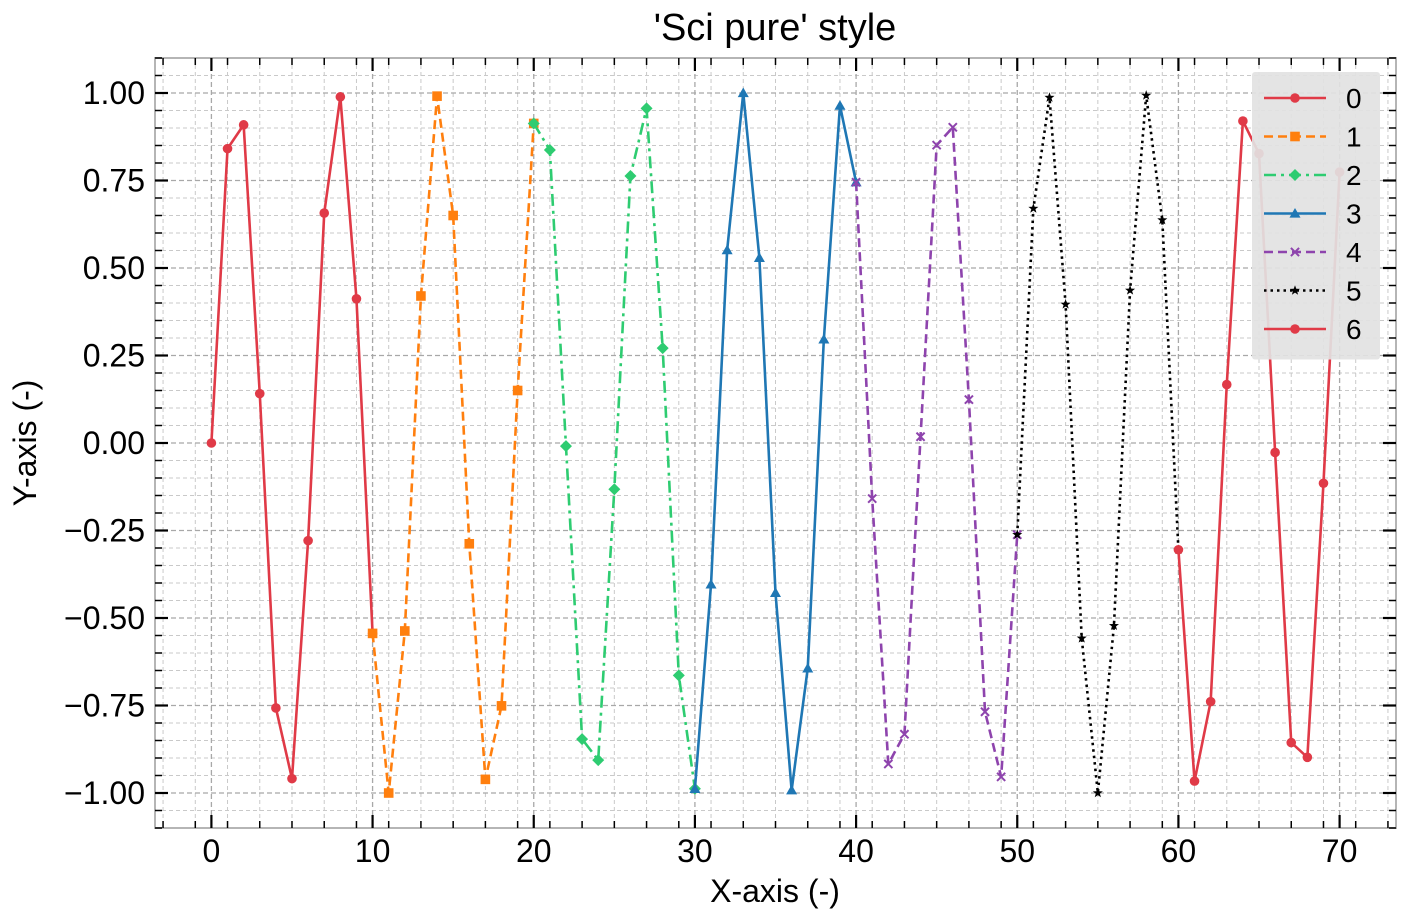  What do you see at coordinates (1354, 291) in the screenshot?
I see `legend-label: 5` at bounding box center [1354, 291].